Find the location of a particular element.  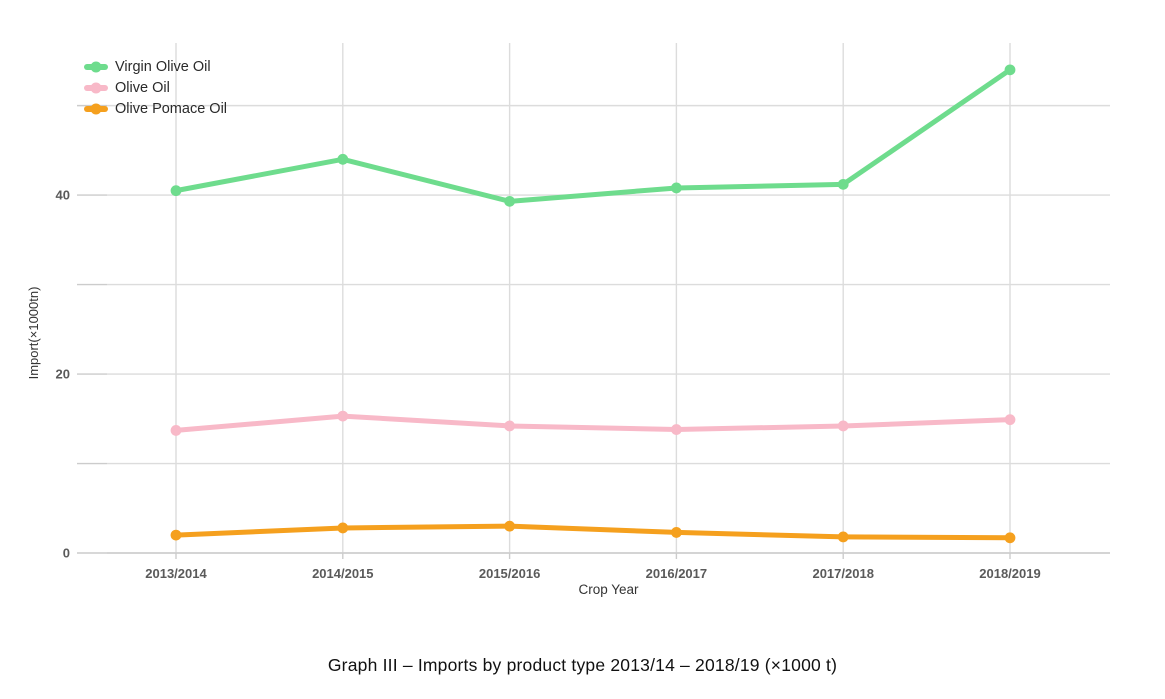

x-tick-label: 2014/2015 is located at coordinates (342, 573).